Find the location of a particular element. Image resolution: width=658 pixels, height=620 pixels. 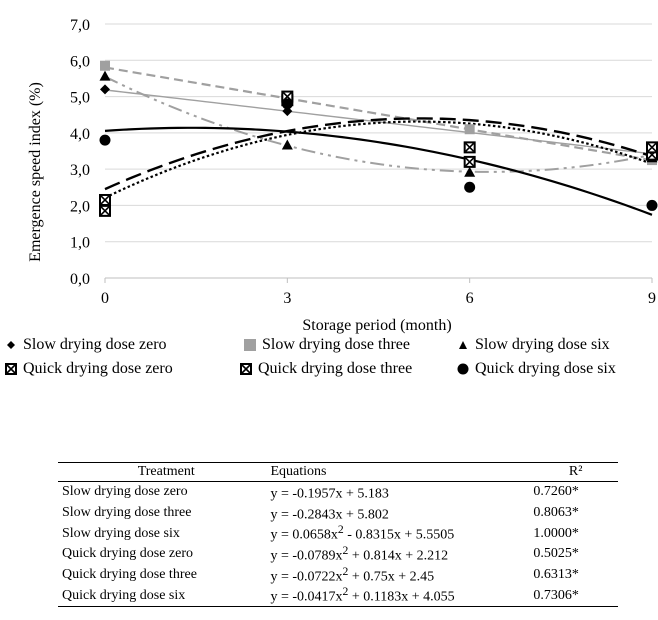

legend-item-quick-zero: Quick drying dose zero is located at coordinates (88, 369).